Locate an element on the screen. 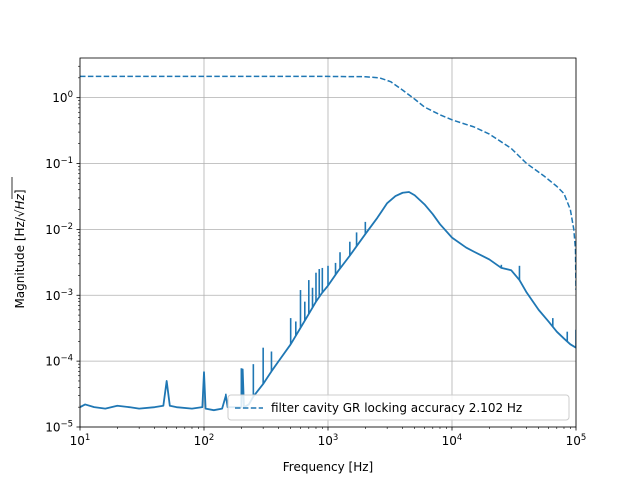 The width and height of the screenshot is (640, 480). x-tick-label: 10⁵ is located at coordinates (576, 440).